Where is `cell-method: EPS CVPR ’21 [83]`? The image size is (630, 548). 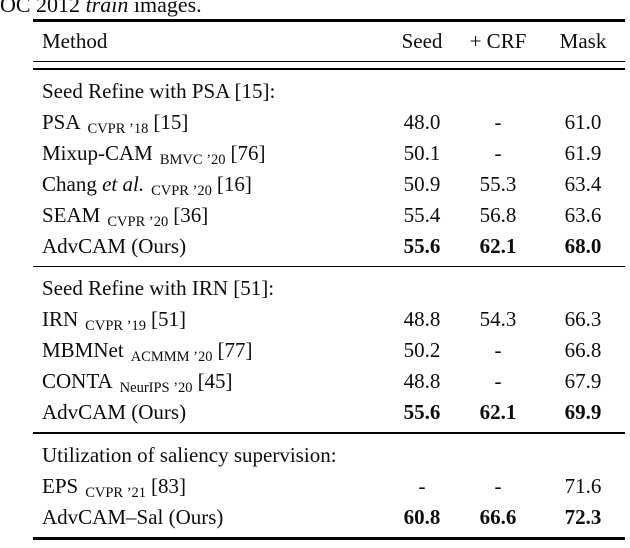 cell-method: EPS CVPR ’21 [83] is located at coordinates (211, 487).